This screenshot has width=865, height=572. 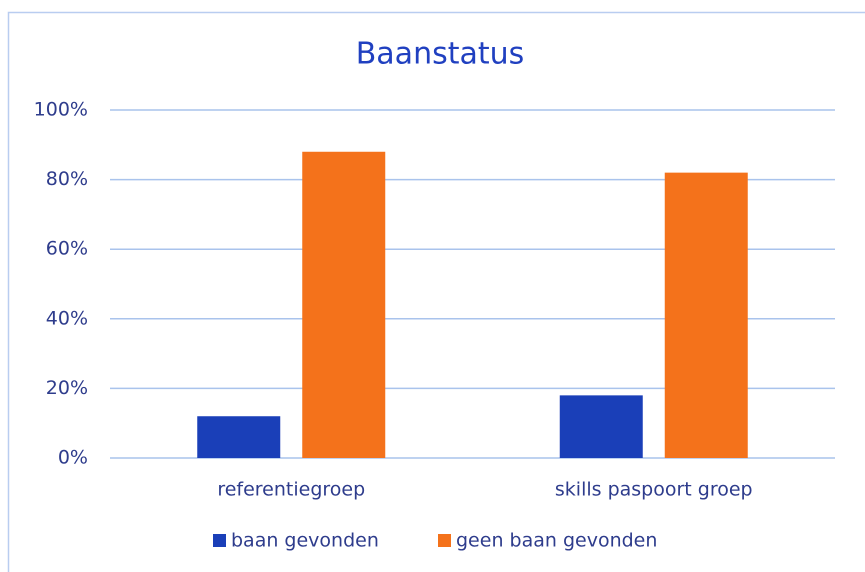 What do you see at coordinates (440, 54) in the screenshot?
I see `chart-title: Baanstatus` at bounding box center [440, 54].